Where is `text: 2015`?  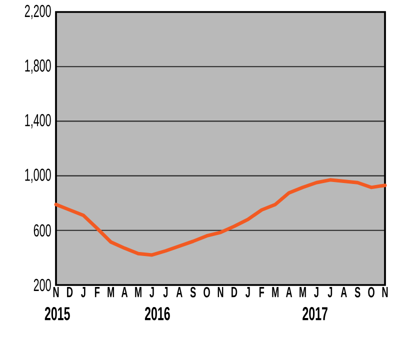 text: 2015 is located at coordinates (57, 313).